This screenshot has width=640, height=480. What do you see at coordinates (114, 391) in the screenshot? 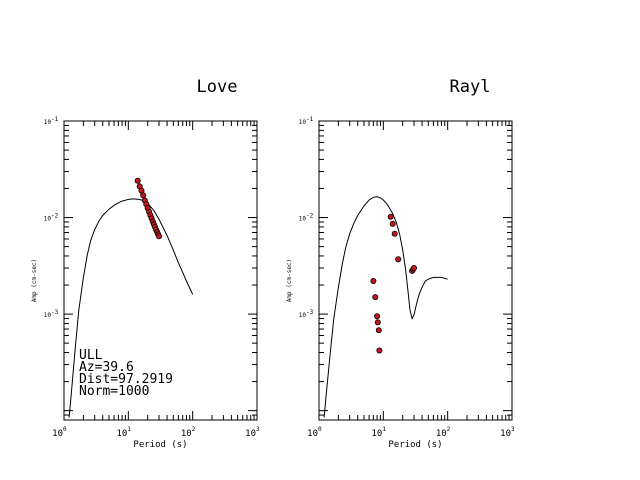
I see `station-annotation: Norm=1000` at bounding box center [114, 391].